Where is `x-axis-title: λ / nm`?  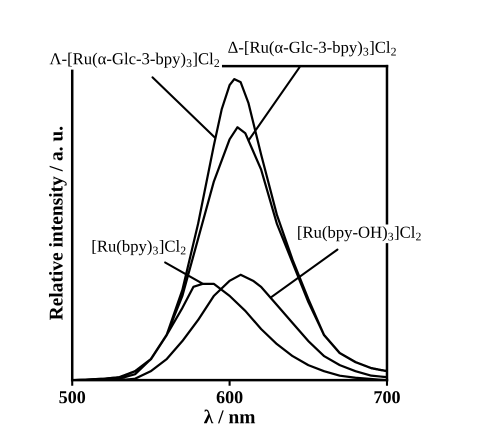
x-axis-title: λ / nm is located at coordinates (230, 417).